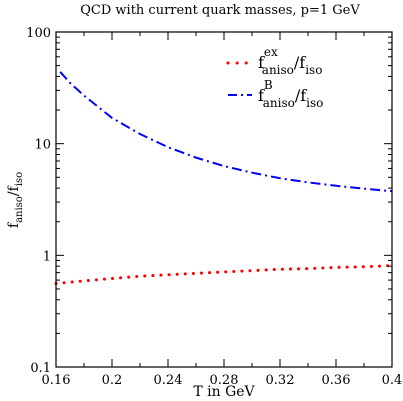 This screenshot has height=401, width=403. What do you see at coordinates (19, 179) in the screenshot?
I see `y-label-sub2: iso` at bounding box center [19, 179].